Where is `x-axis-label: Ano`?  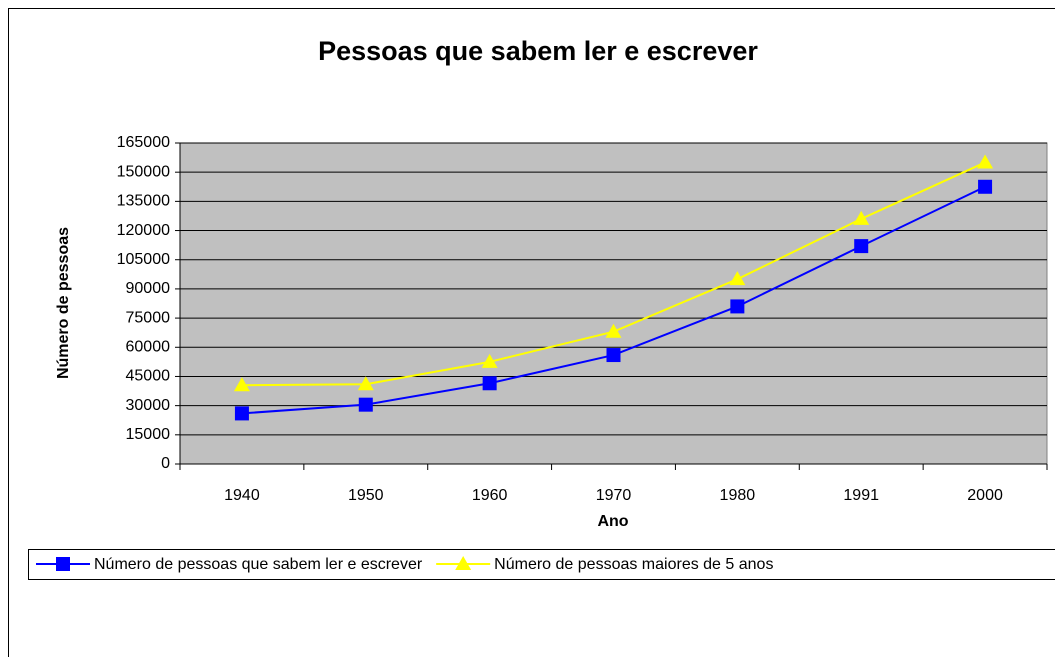
x-axis-label: Ano is located at coordinates (612, 521).